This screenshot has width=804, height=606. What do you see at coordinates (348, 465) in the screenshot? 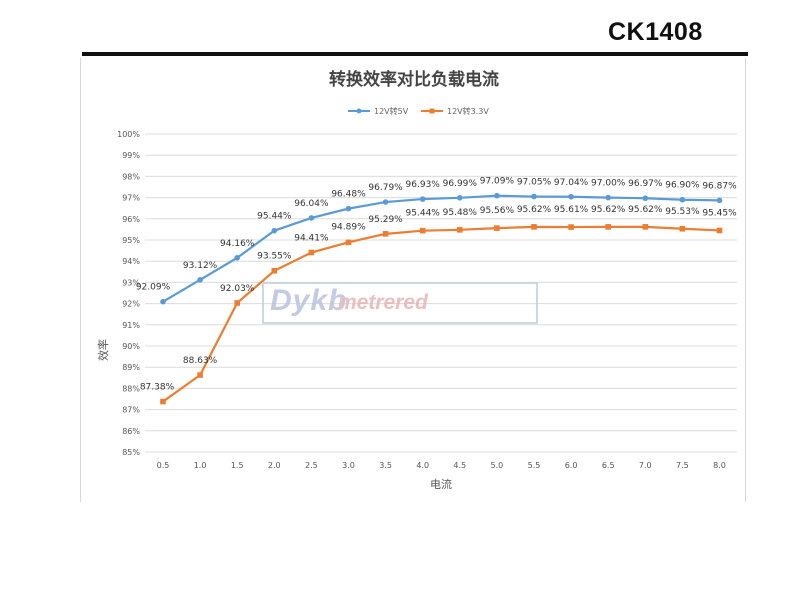
I see `x-tick-label: 3.0` at bounding box center [348, 465].